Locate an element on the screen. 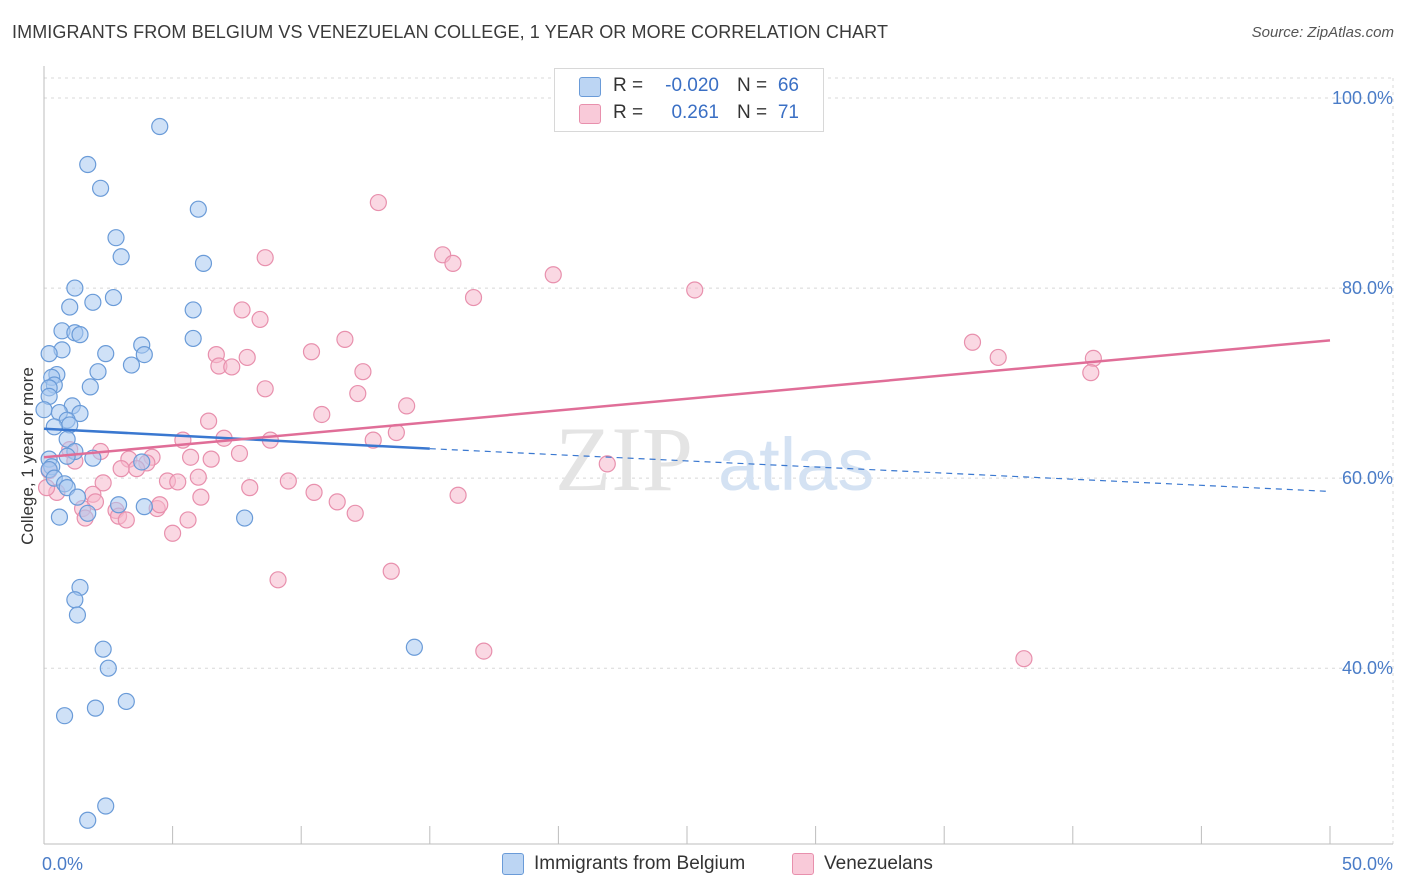 This screenshot has height=892, width=1406. y-axis-label: College, 1 year or more is located at coordinates (27, 456).